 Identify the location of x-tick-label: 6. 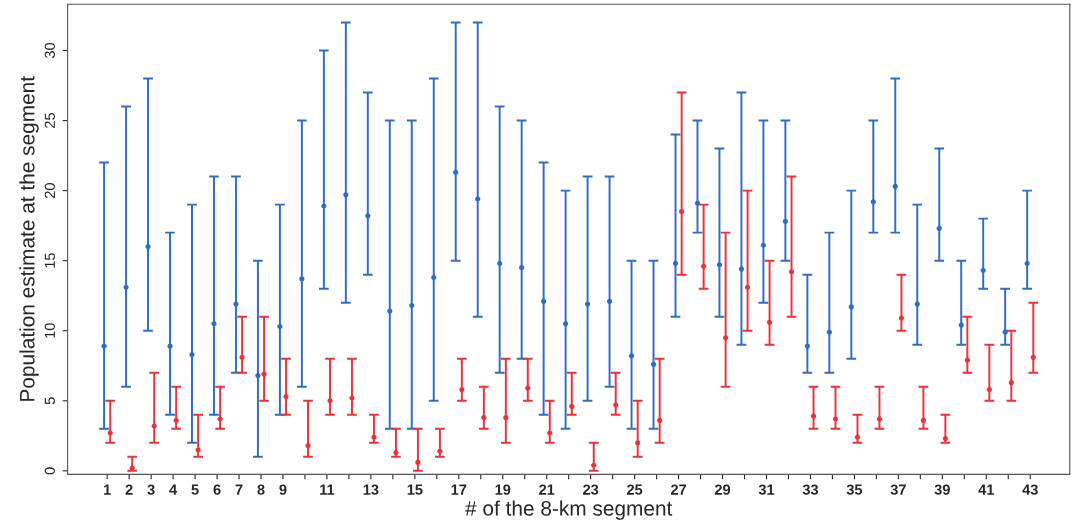
(217, 489).